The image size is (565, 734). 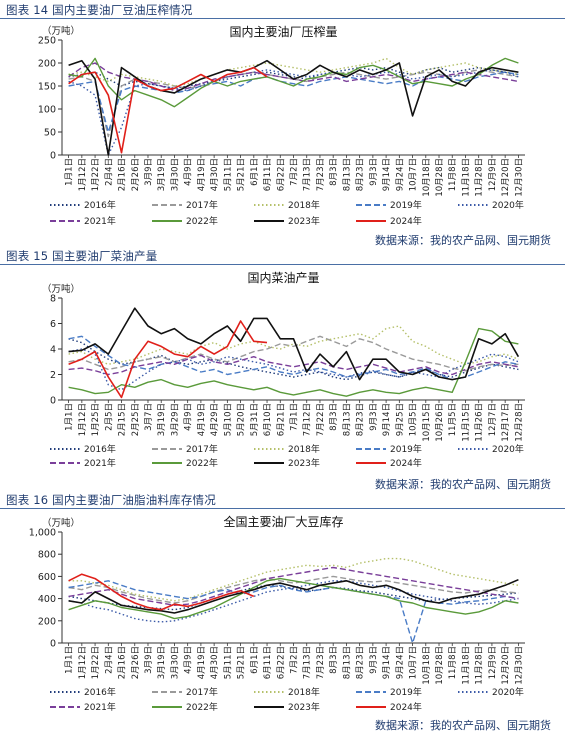 What do you see at coordinates (109, 172) in the screenshot?
I see `x-tick-label: 2月4日` at bounding box center [109, 172].